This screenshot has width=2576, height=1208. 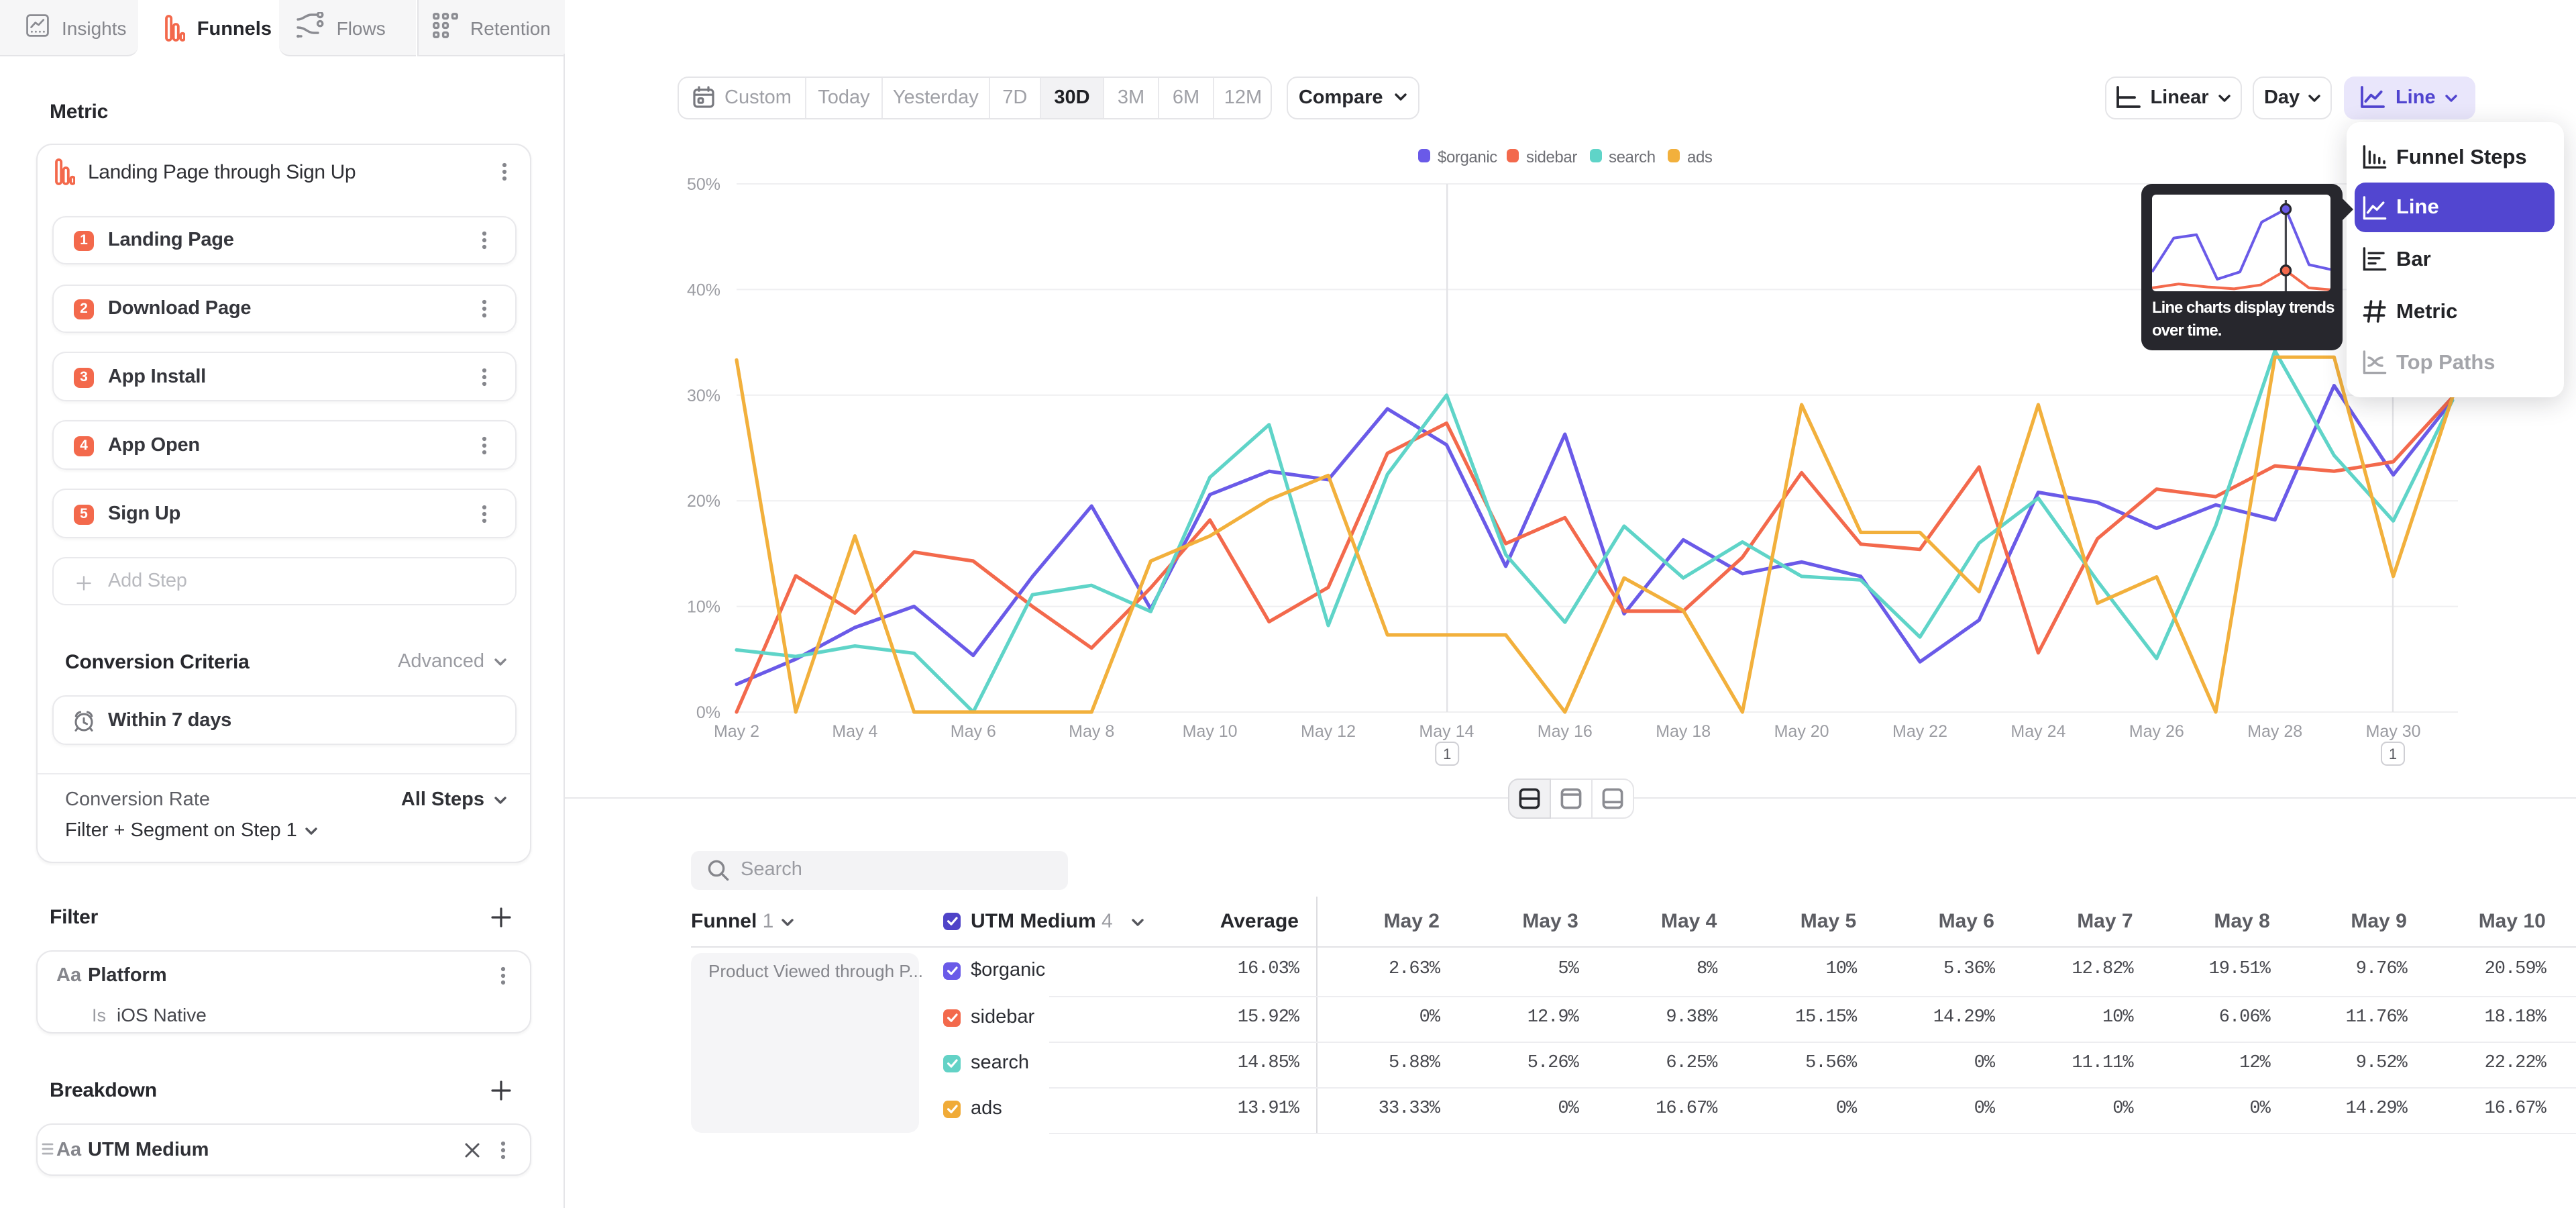 I want to click on svg-text: 30%, so click(x=703, y=396).